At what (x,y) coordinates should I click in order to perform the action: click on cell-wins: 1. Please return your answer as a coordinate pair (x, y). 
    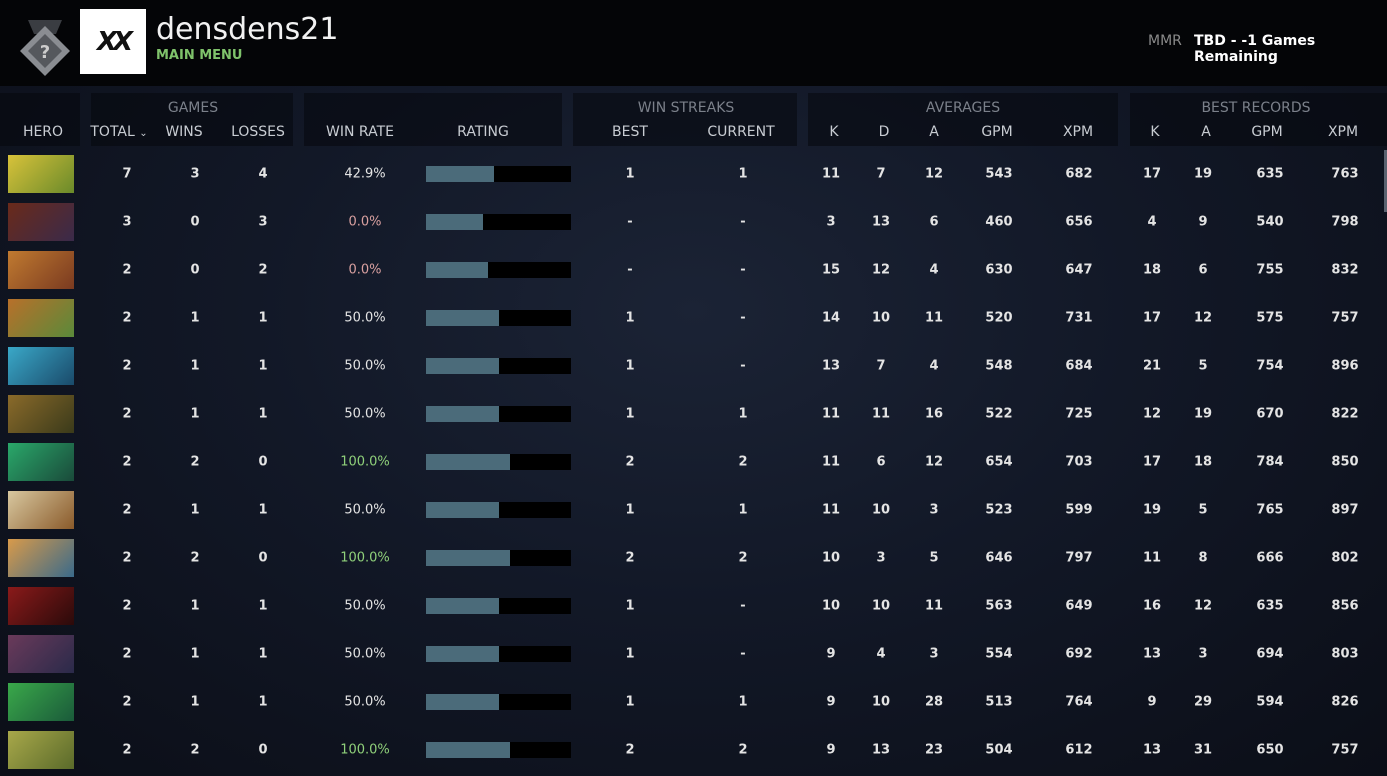
    Looking at the image, I should click on (195, 702).